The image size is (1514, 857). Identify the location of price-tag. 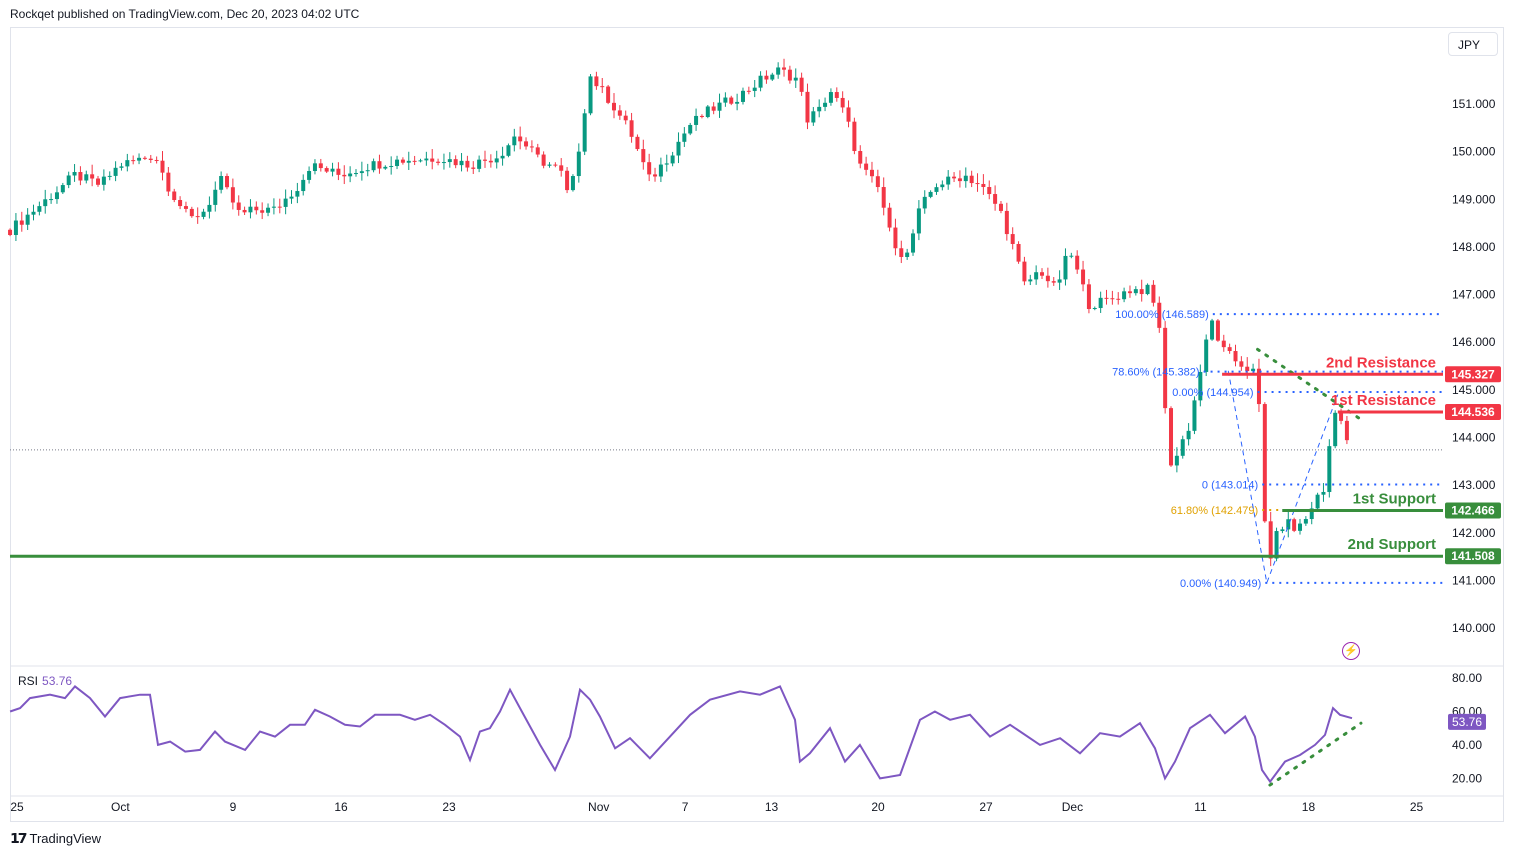
(1473, 510).